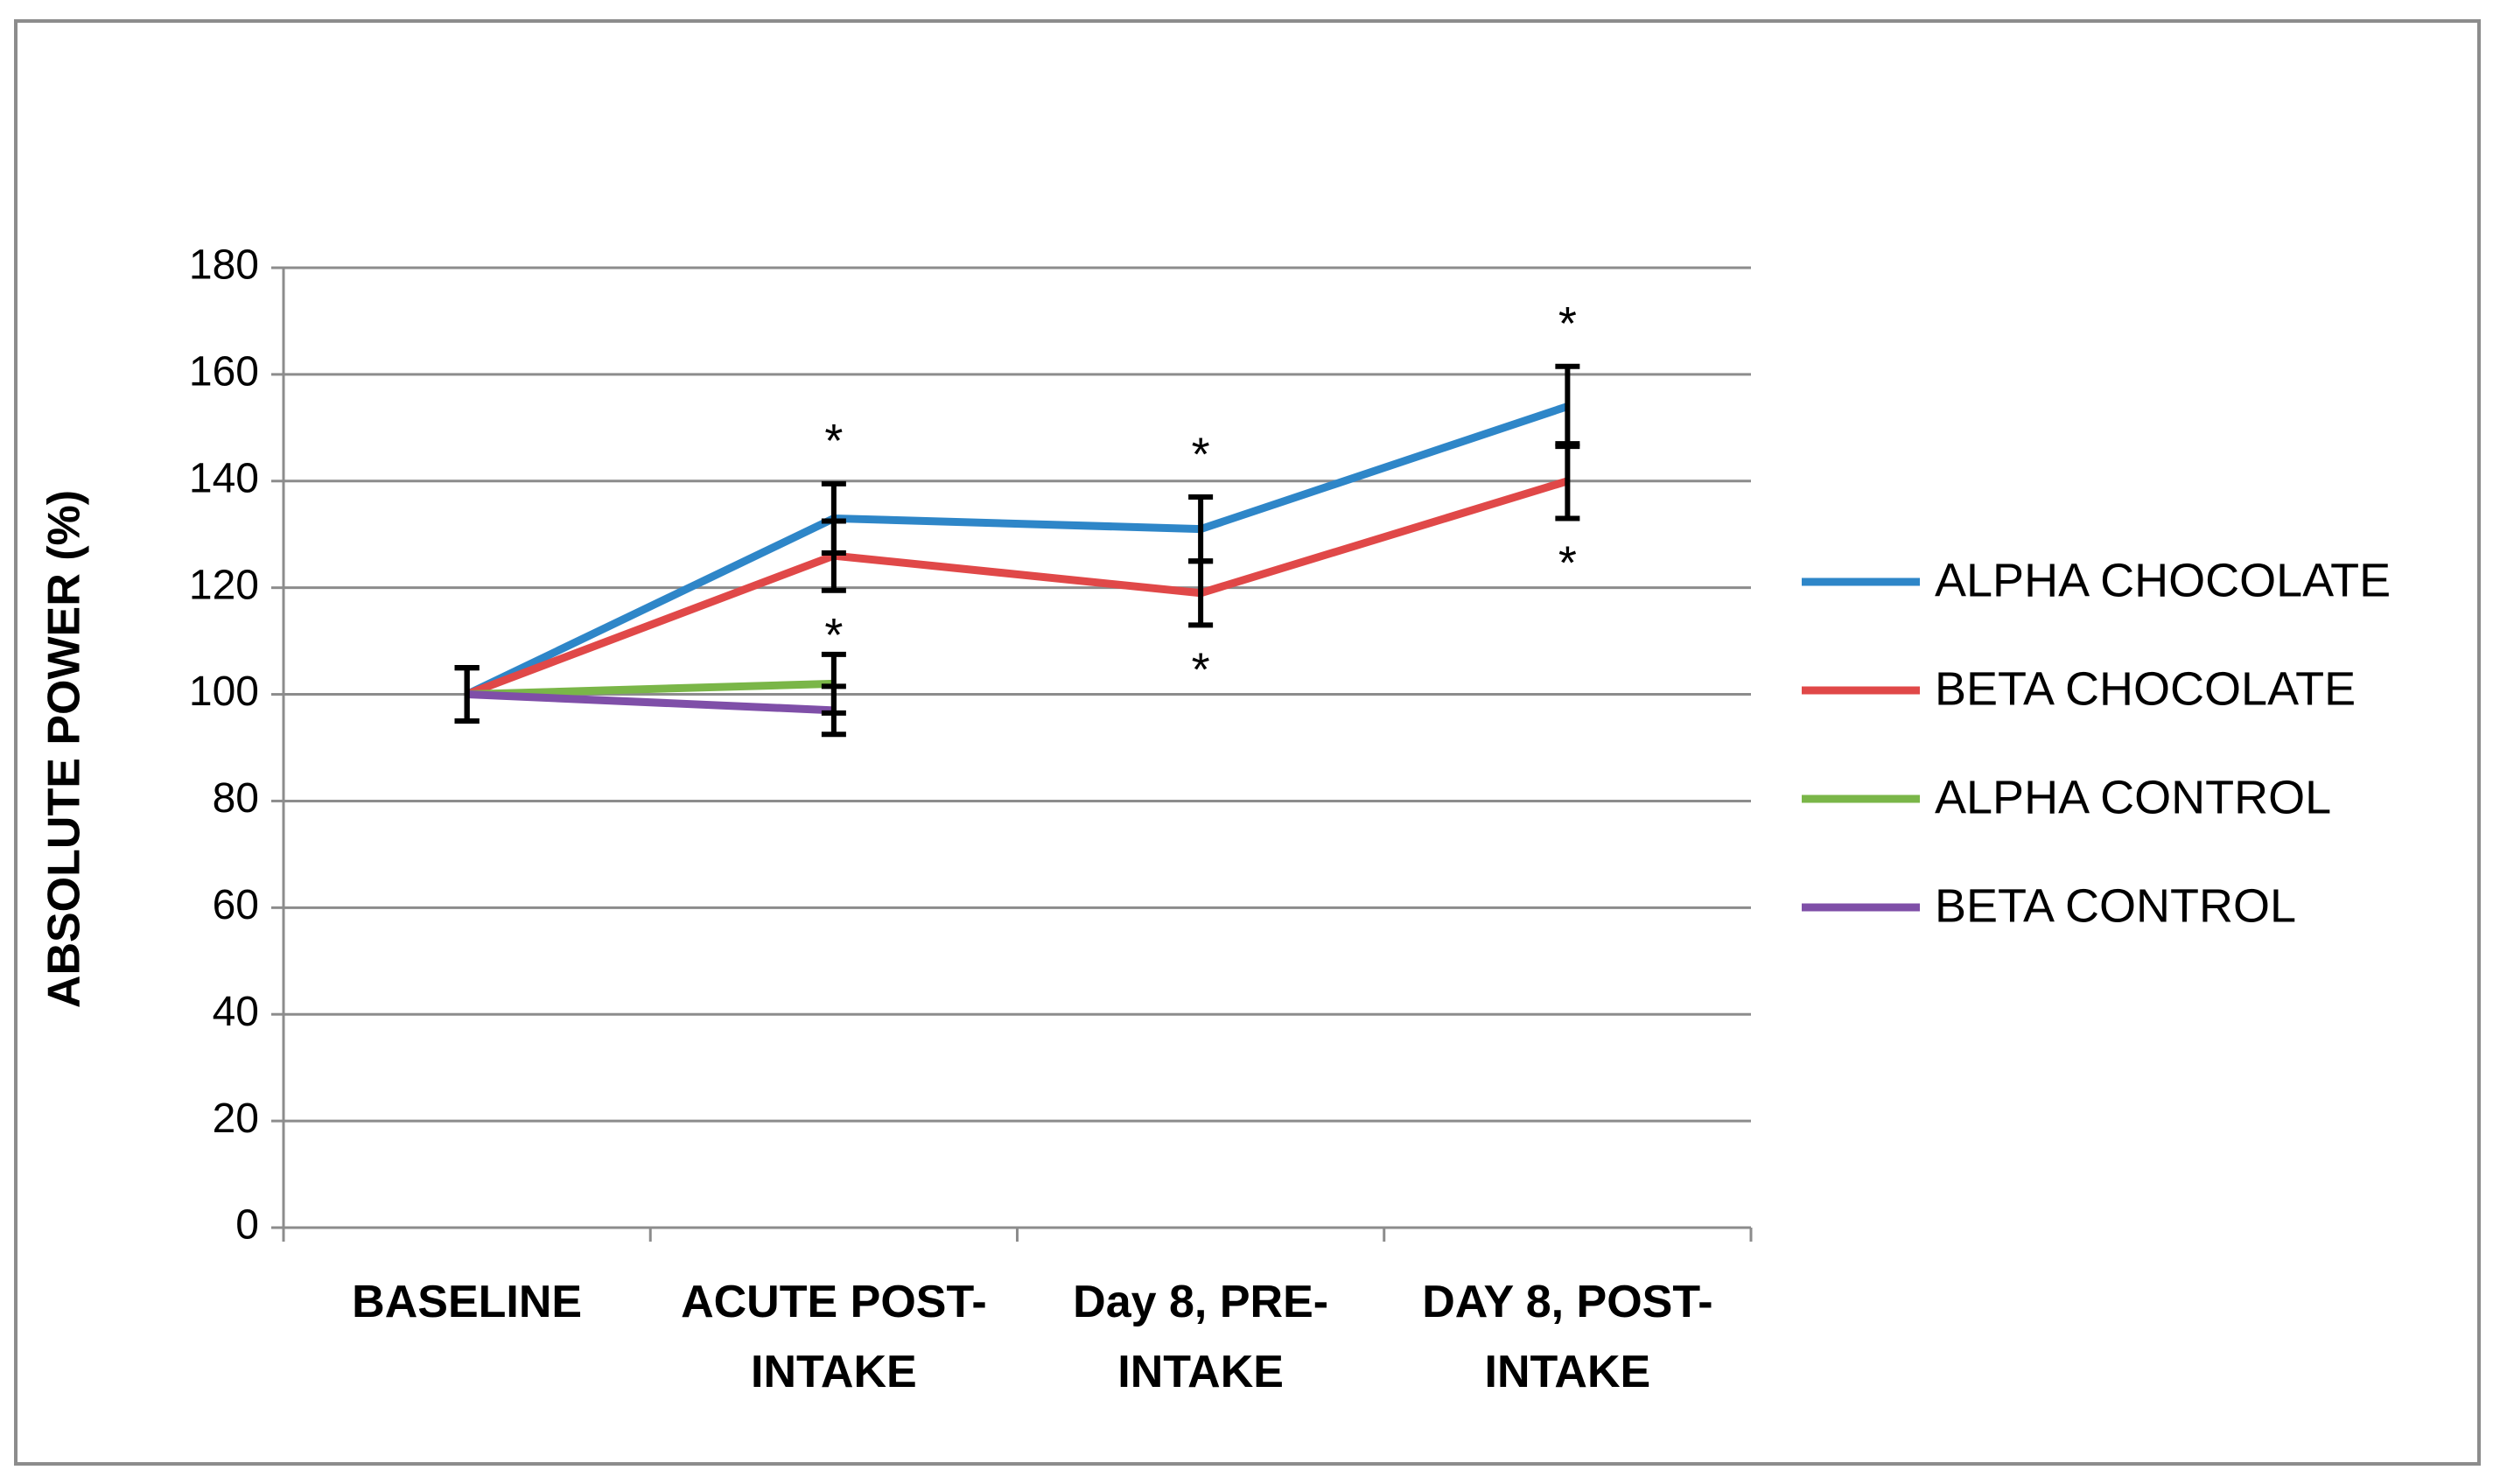 This screenshot has width=2500, height=1484. What do you see at coordinates (236, 1012) in the screenshot?
I see `y-tick-label: 40` at bounding box center [236, 1012].